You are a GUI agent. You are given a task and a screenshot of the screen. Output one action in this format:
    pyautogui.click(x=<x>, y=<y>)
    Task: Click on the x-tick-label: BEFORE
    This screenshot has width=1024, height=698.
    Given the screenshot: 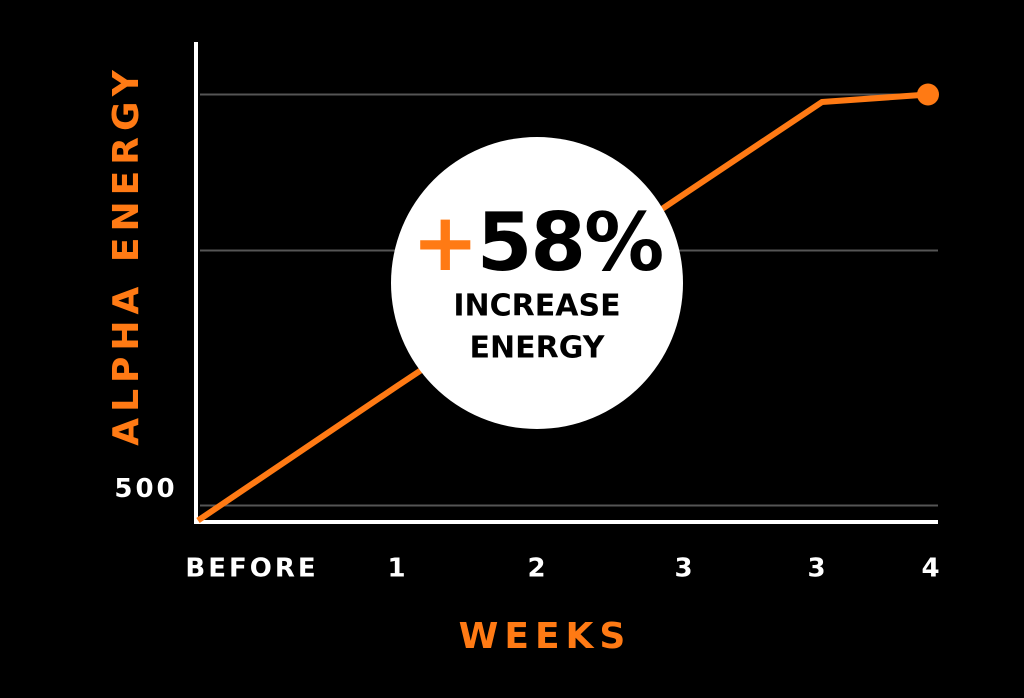 What is the action you would take?
    pyautogui.click(x=251, y=569)
    